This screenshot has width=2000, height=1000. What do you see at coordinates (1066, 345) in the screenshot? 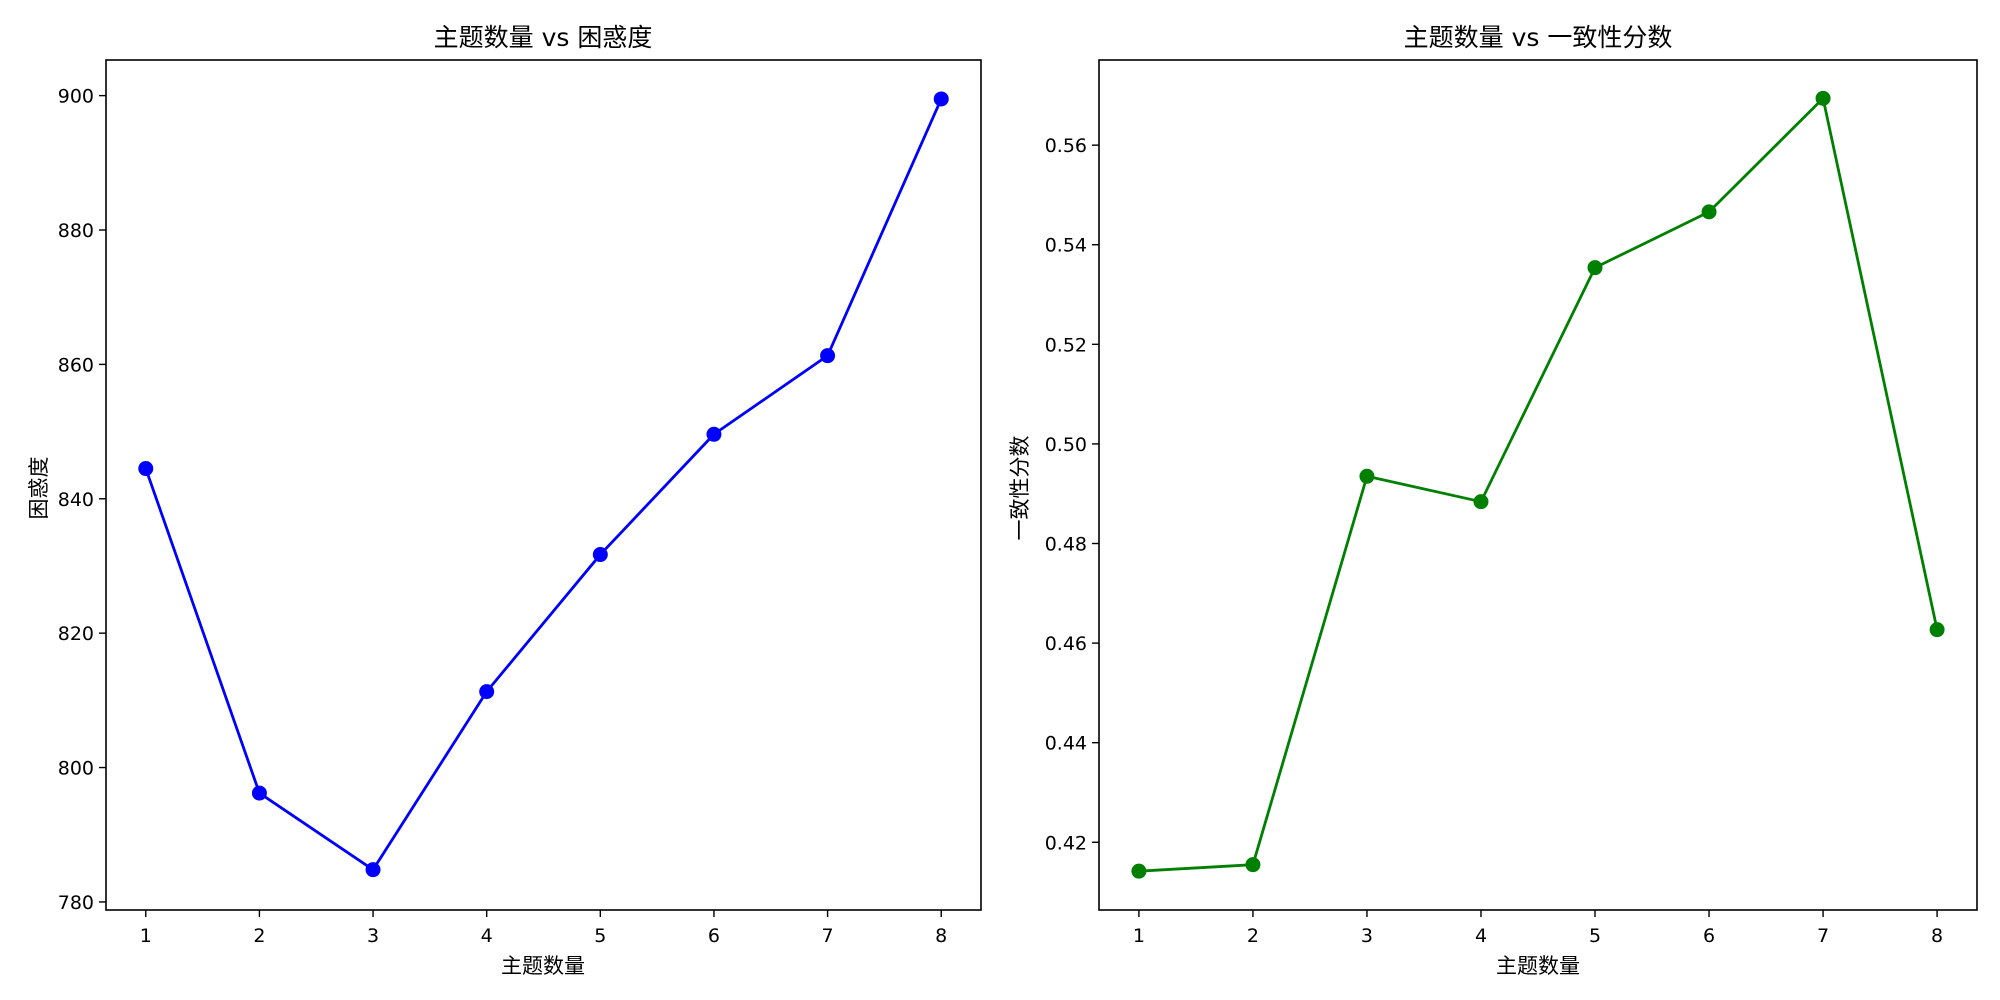
I see `y-tick-label: 0.52` at bounding box center [1066, 345].